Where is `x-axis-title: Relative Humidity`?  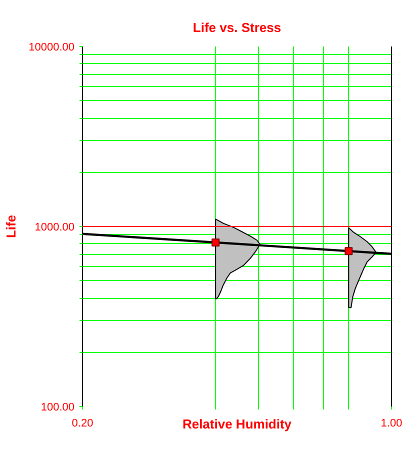 x-axis-title: Relative Humidity is located at coordinates (237, 424).